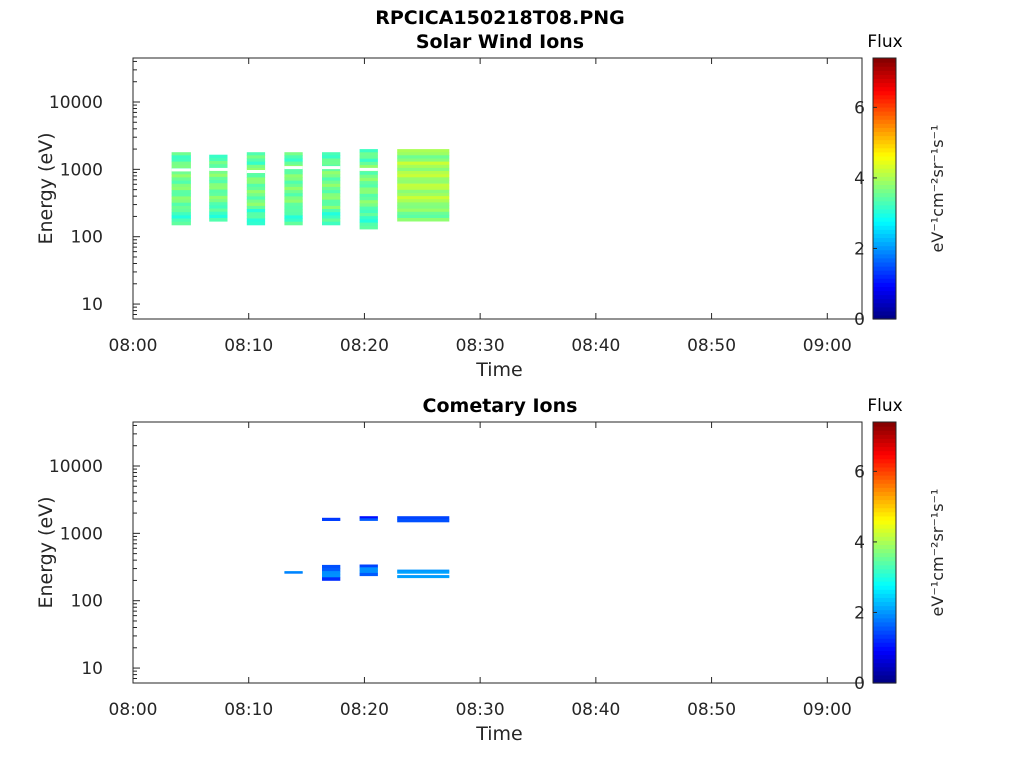  Describe the element at coordinates (133, 346) in the screenshot. I see `x-tick-label: 08:00` at that location.